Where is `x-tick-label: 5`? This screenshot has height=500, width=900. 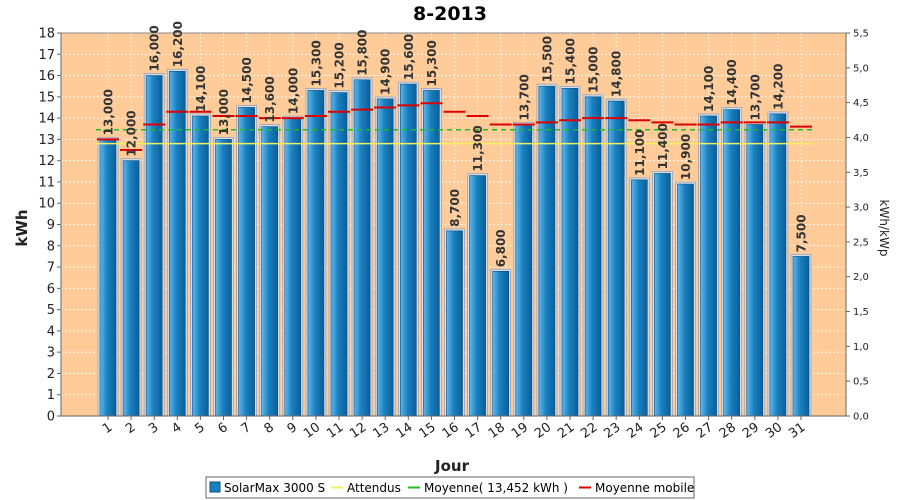 x-tick-label: 5 is located at coordinates (199, 428).